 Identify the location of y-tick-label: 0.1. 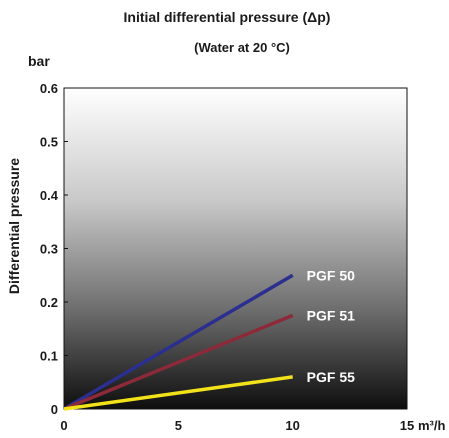
(49, 356).